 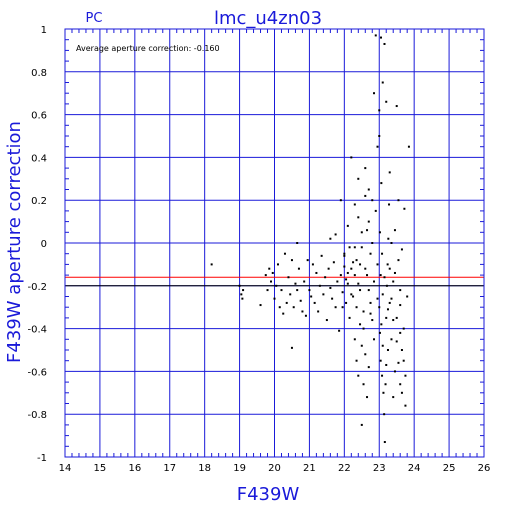 I want to click on x-tick-label: 26, so click(x=484, y=468).